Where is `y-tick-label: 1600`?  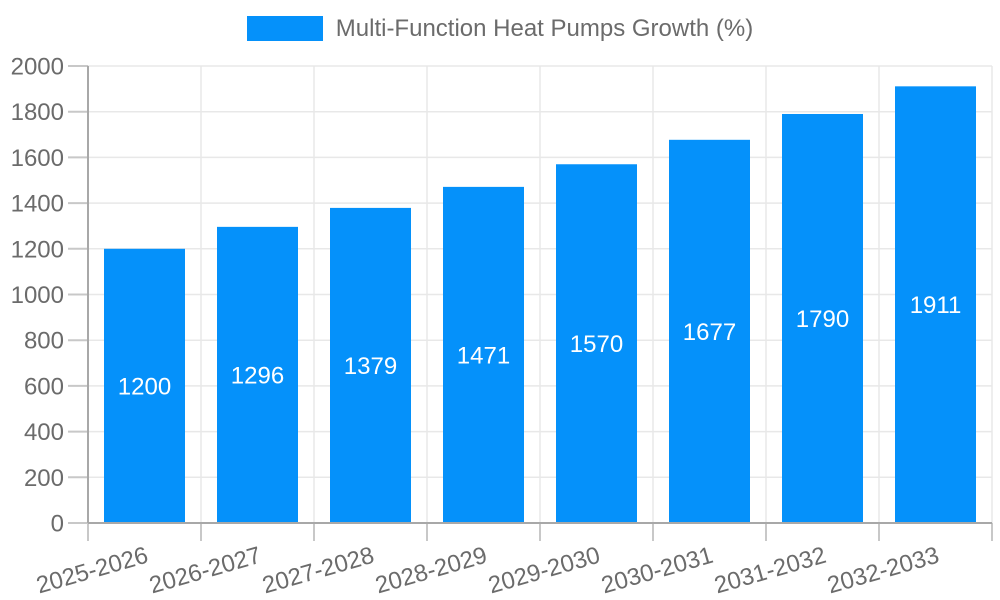
y-tick-label: 1600 is located at coordinates (37, 158).